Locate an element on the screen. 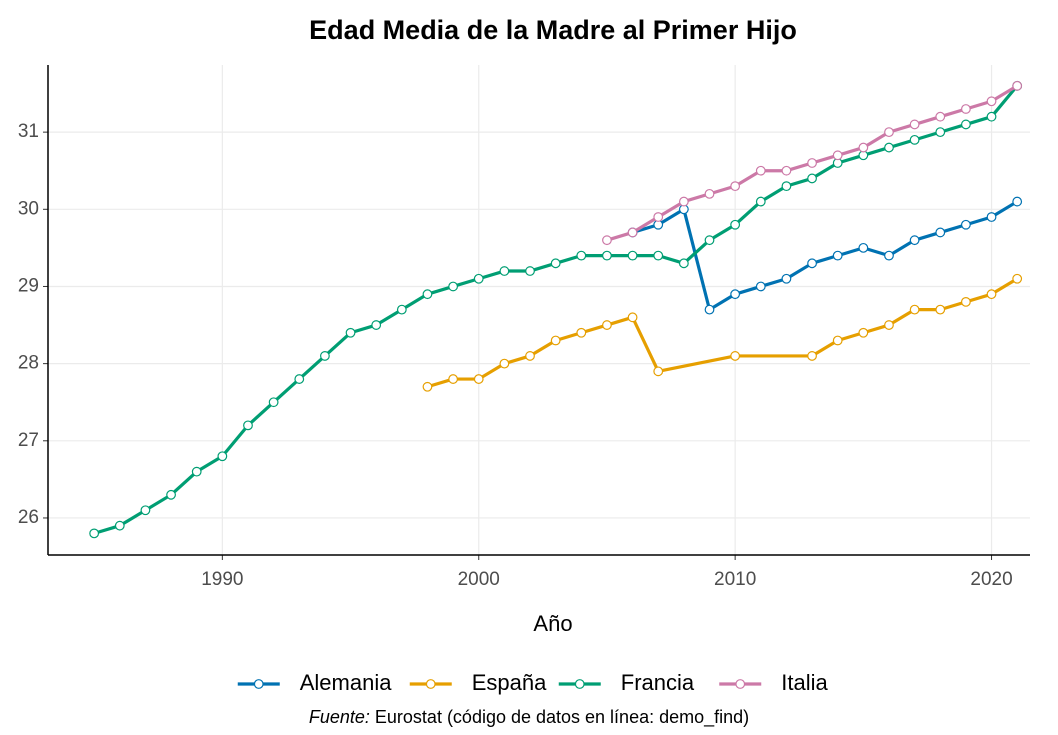  legend-label: Francia is located at coordinates (658, 682).